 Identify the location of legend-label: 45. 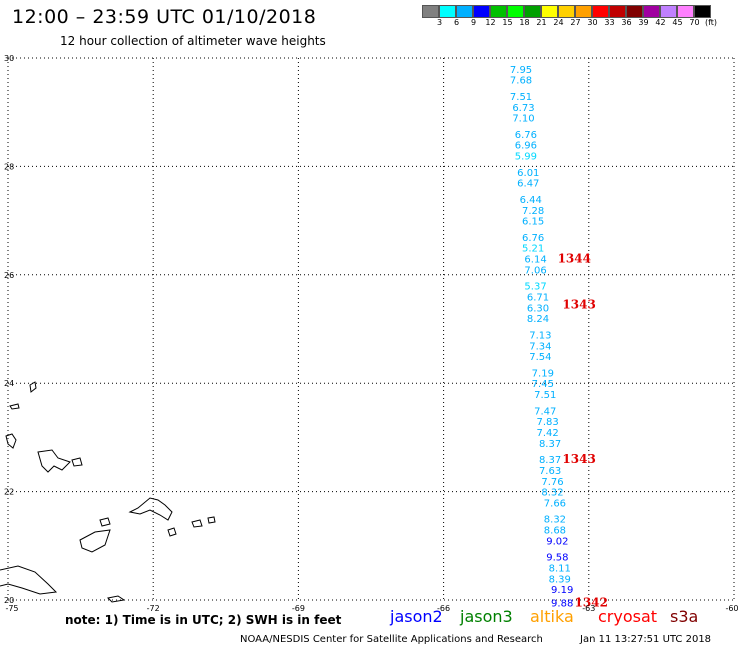
(677, 22).